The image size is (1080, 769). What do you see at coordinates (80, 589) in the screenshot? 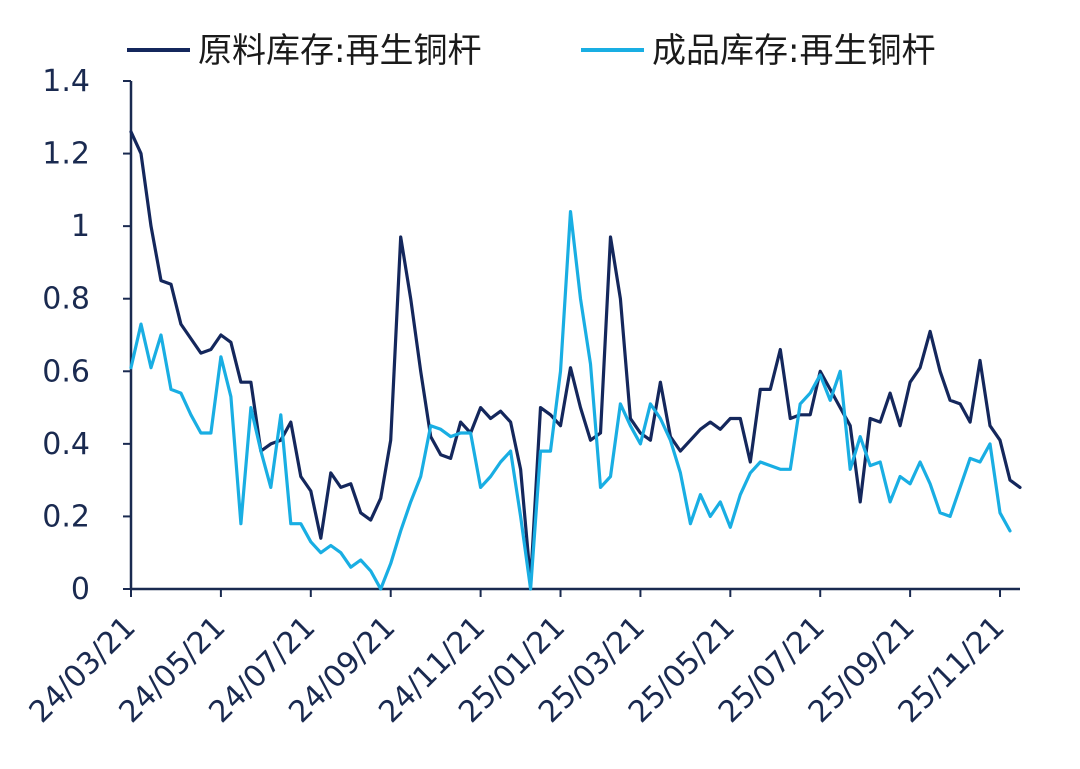
I see `y-tick-label: 0` at bounding box center [80, 589].